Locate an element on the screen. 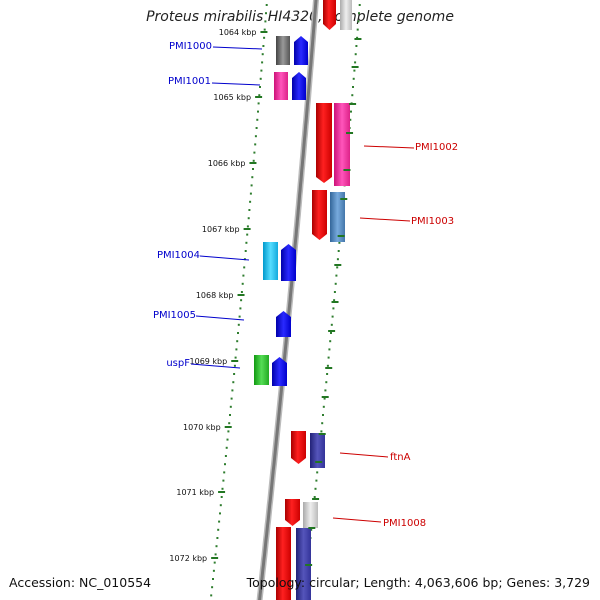 This screenshot has width=600, height=600. kbp-tick-label: 1072 kbp is located at coordinates (188, 558).